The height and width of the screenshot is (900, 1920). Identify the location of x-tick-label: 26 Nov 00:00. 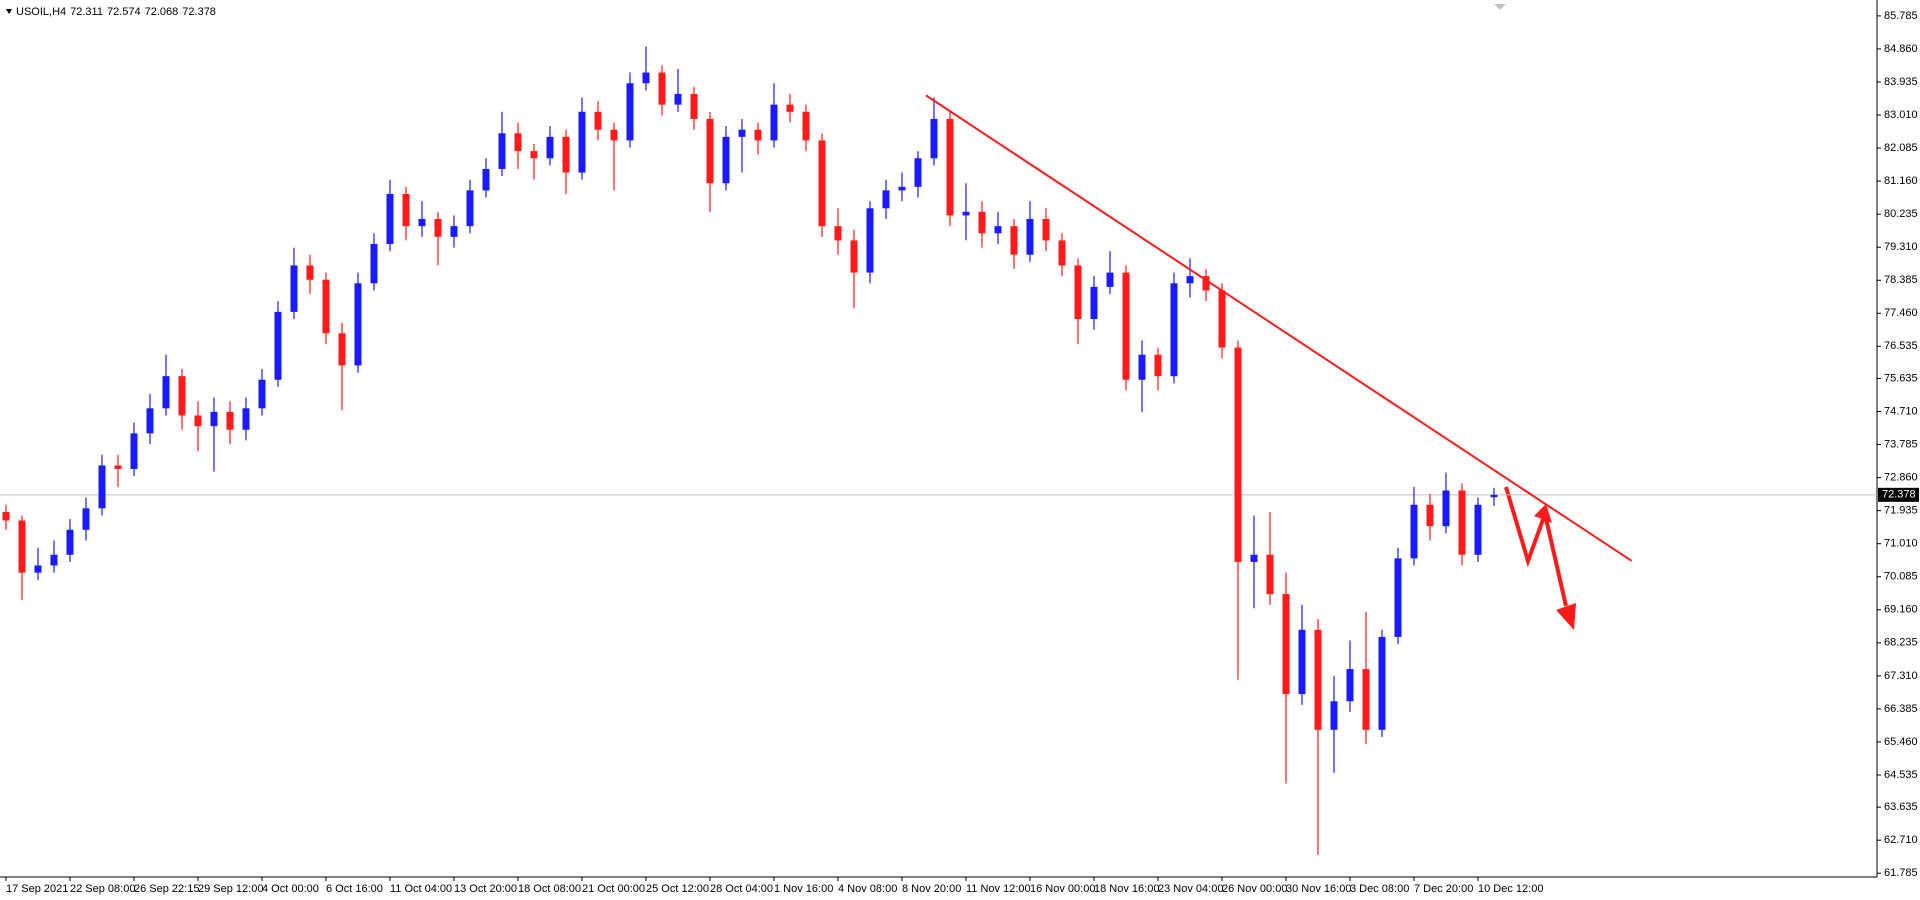
(1254, 889).